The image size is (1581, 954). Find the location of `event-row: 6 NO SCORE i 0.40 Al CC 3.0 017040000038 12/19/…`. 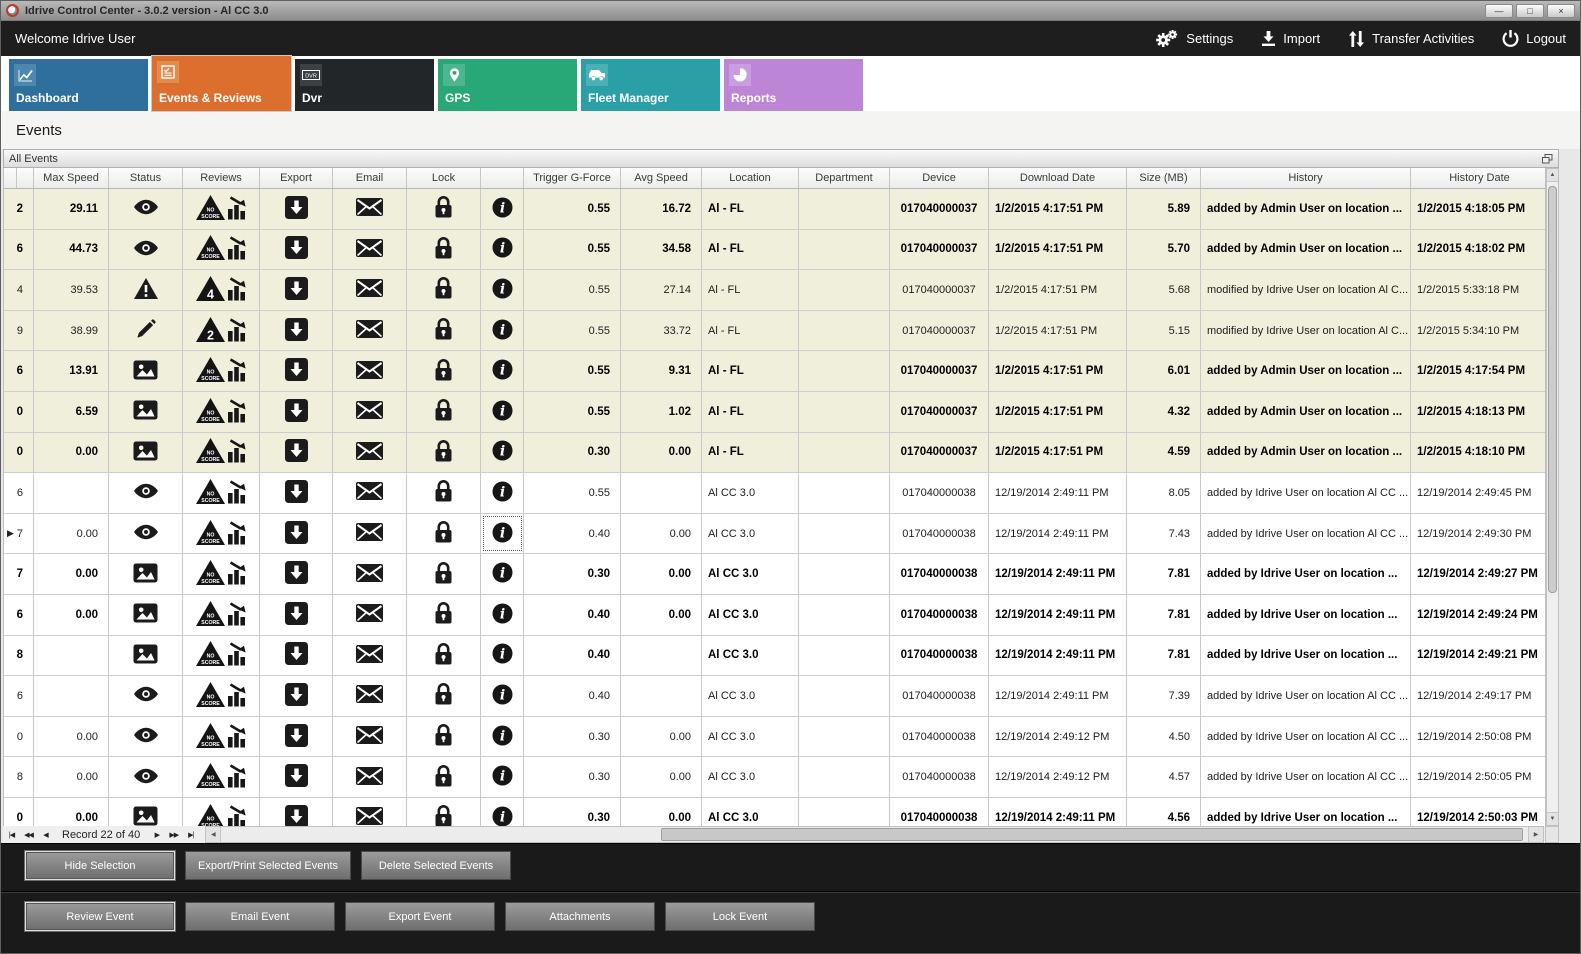

event-row: 6 NO SCORE i 0.40 Al CC 3.0 017040000038 12/19/… is located at coordinates (774, 696).